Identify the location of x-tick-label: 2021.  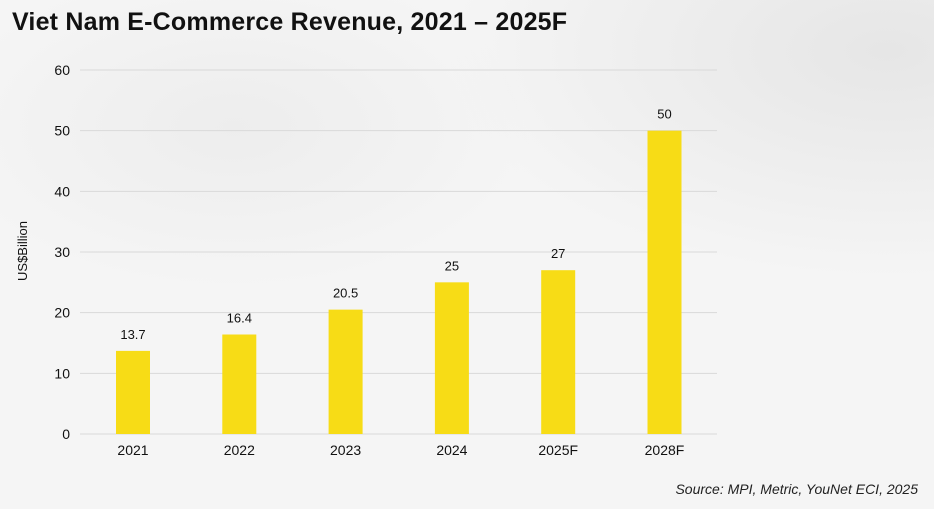
(132, 450).